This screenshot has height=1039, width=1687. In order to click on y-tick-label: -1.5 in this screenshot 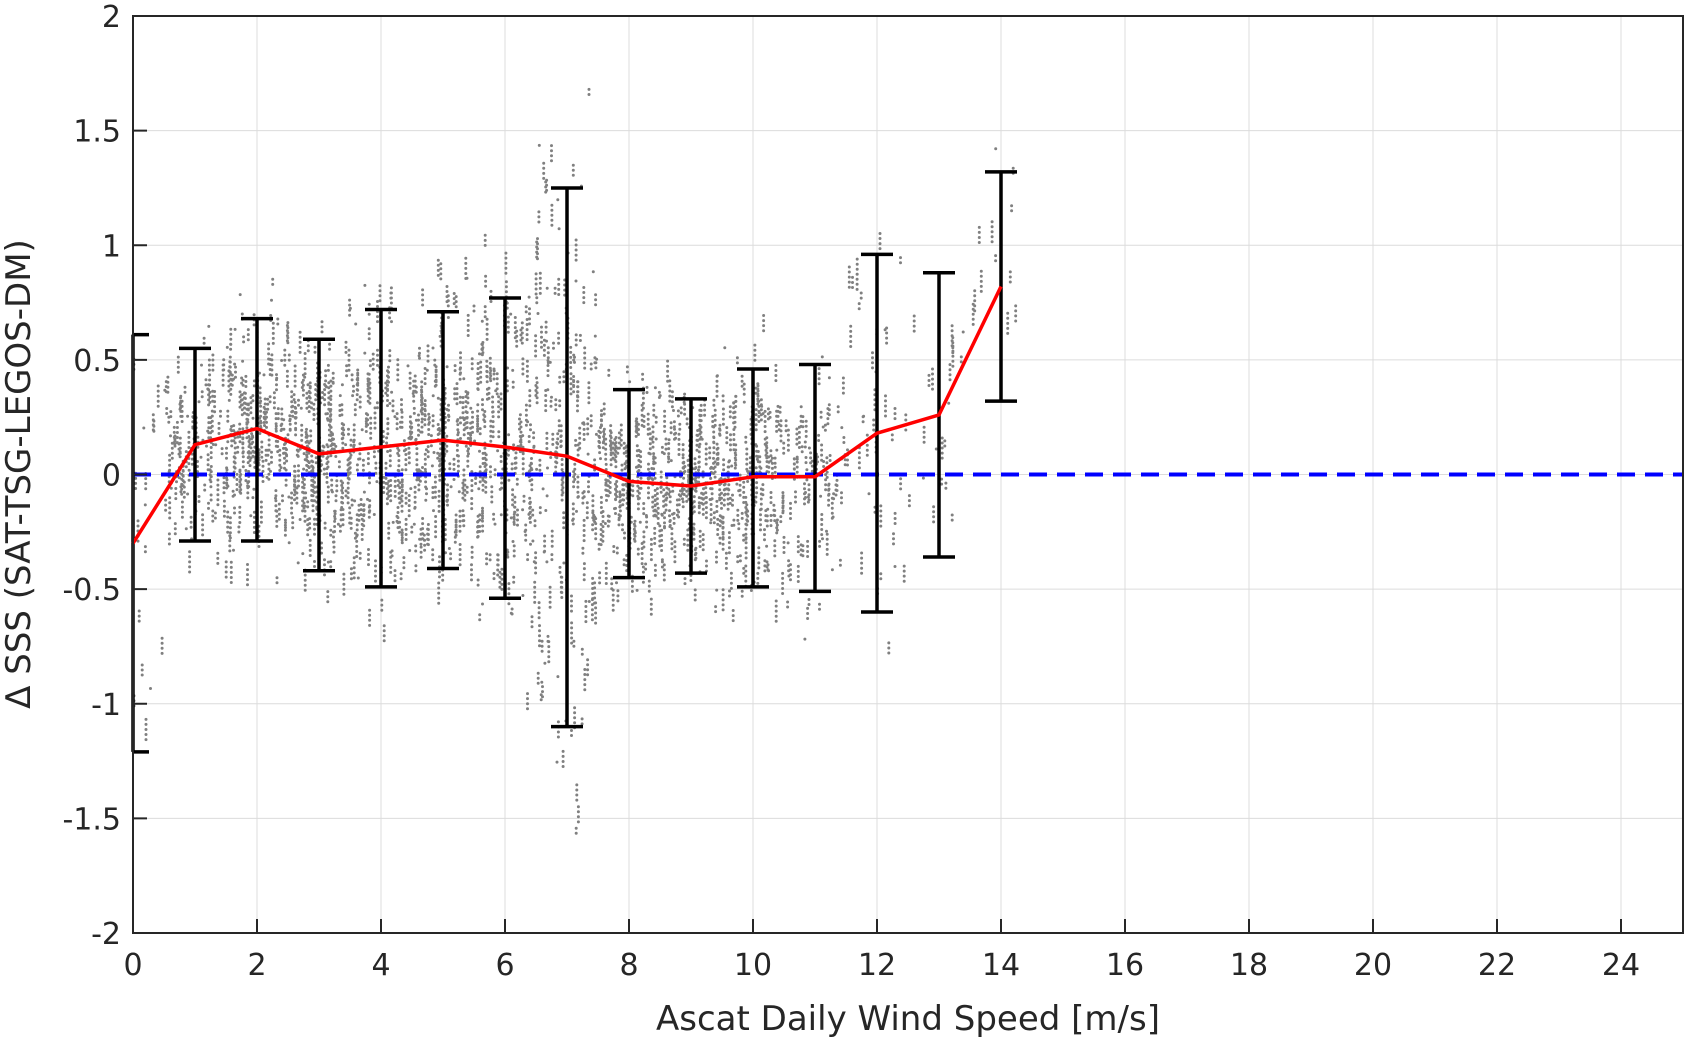, I will do `click(91, 819)`.